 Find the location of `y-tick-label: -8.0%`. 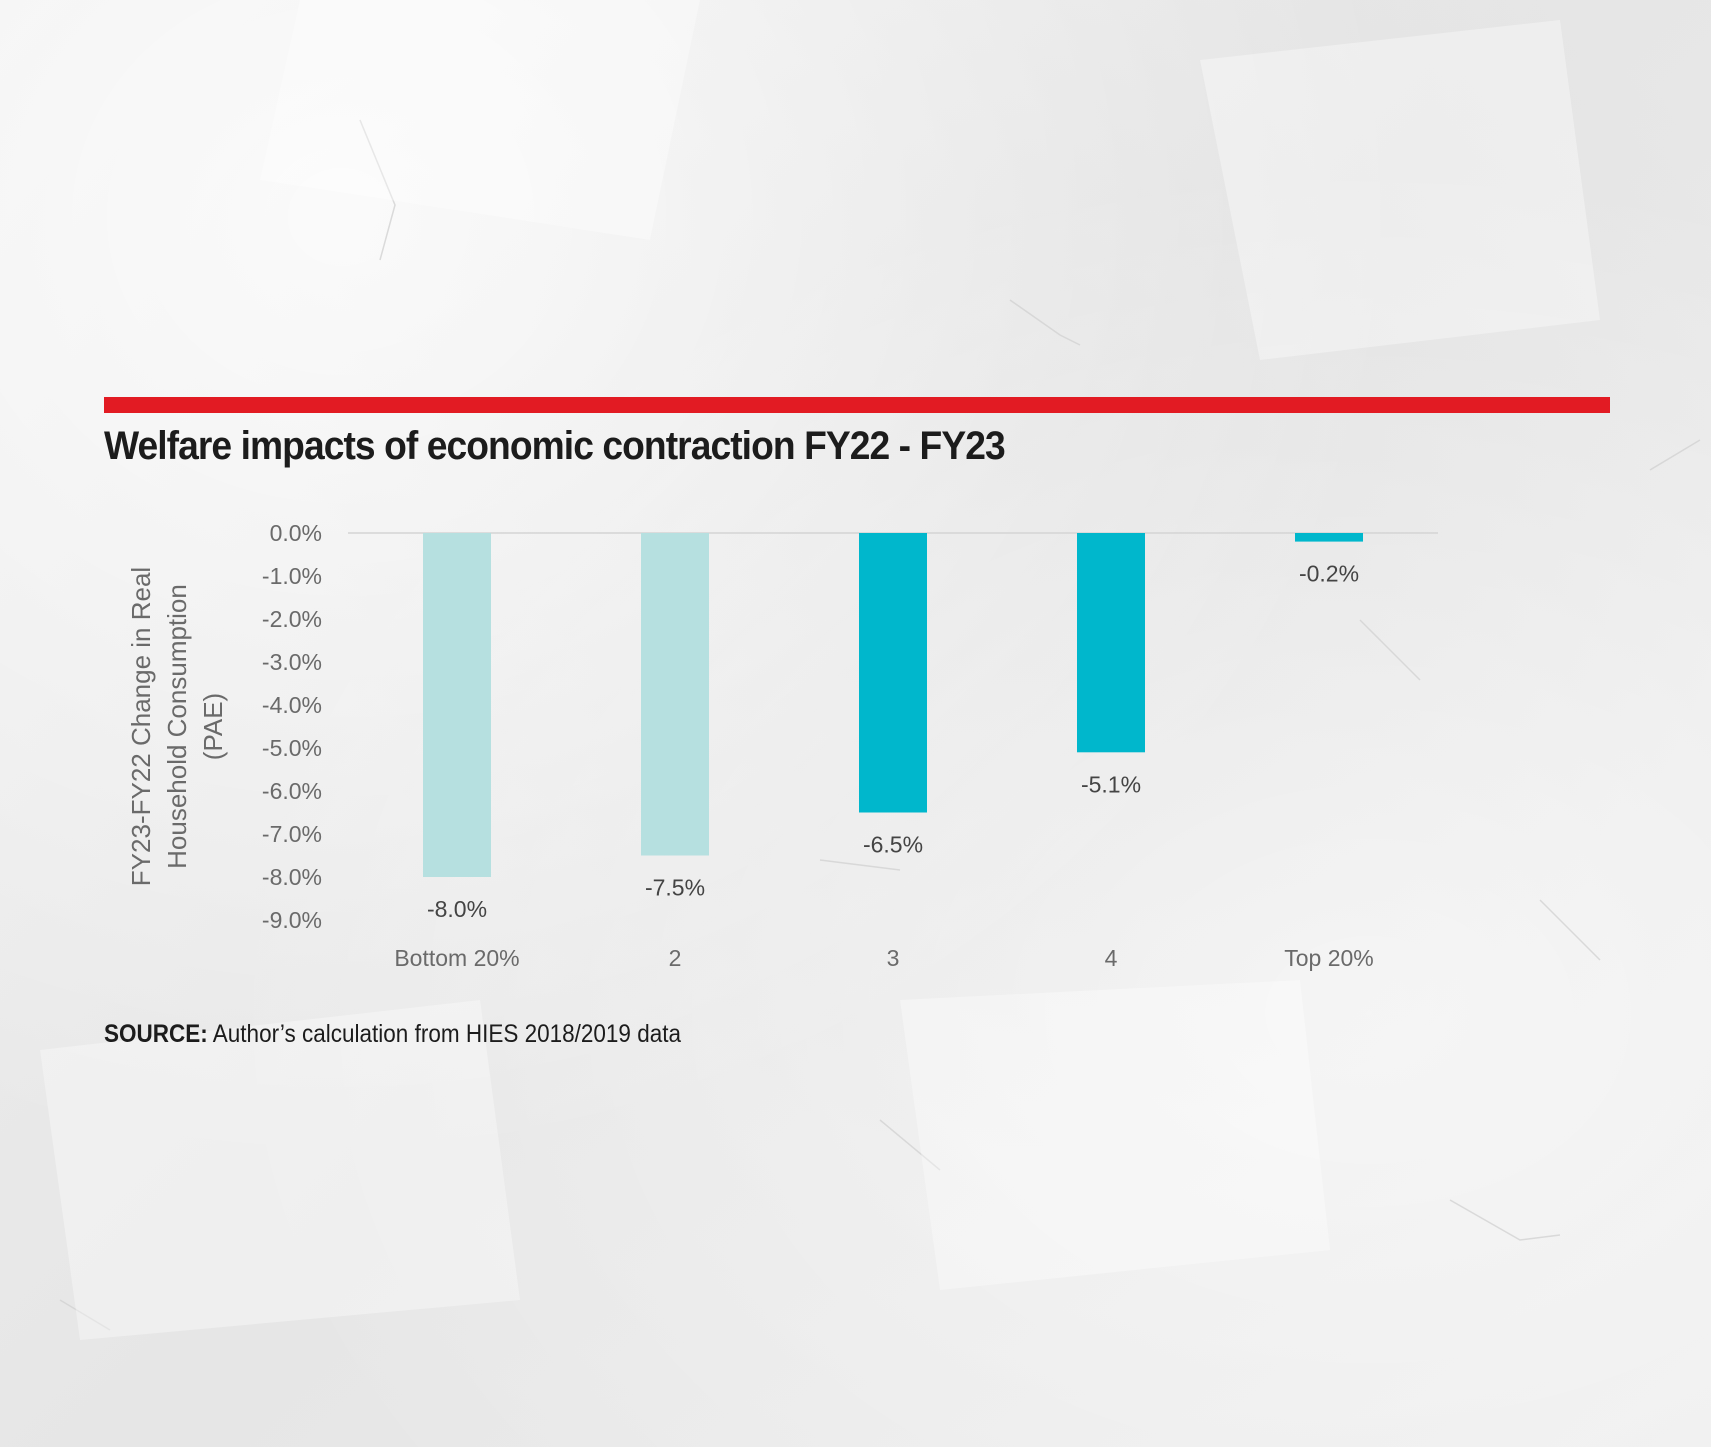

y-tick-label: -8.0% is located at coordinates (292, 877).